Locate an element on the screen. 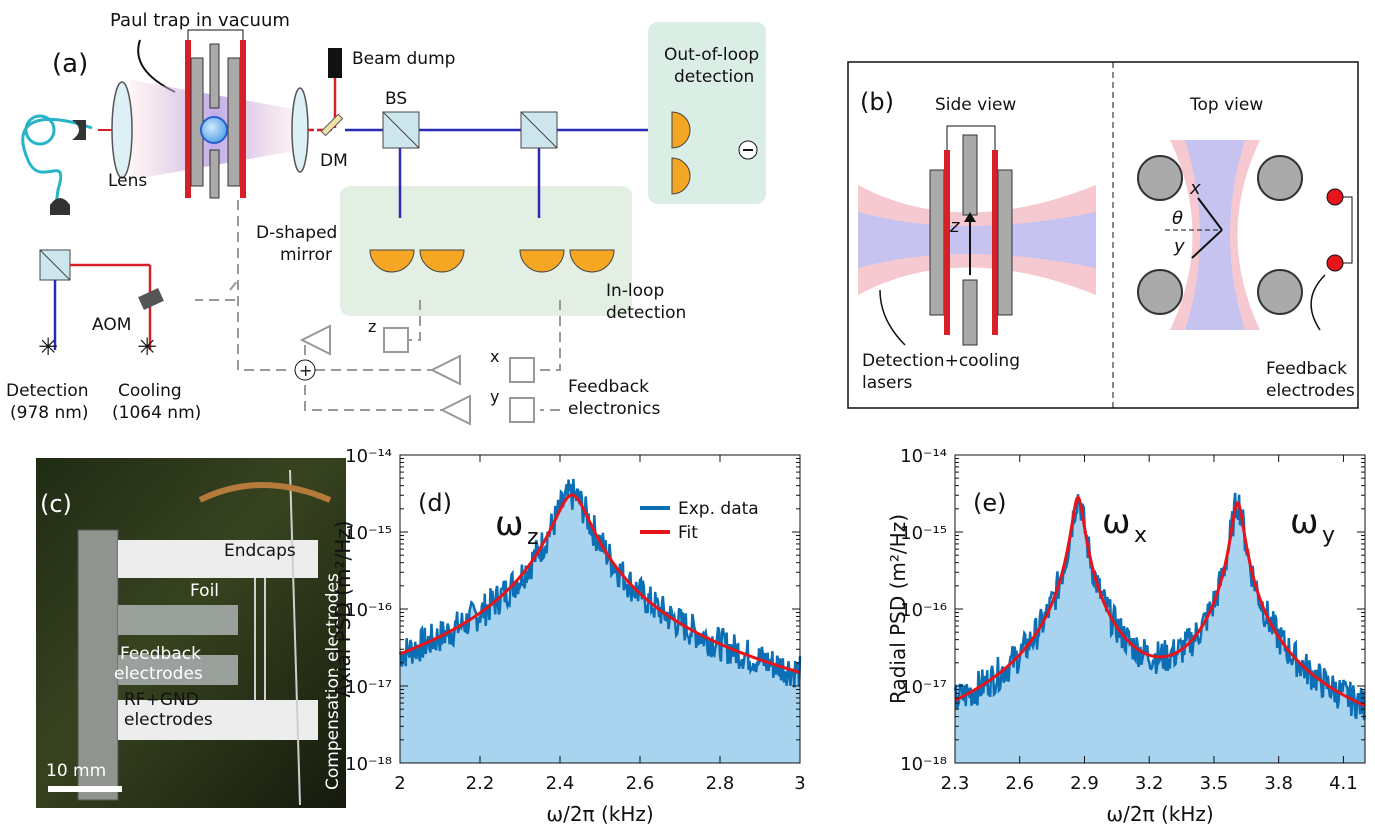 Image resolution: width=1375 pixels, height=835 pixels. panel-c-tag: (c) is located at coordinates (56, 504).